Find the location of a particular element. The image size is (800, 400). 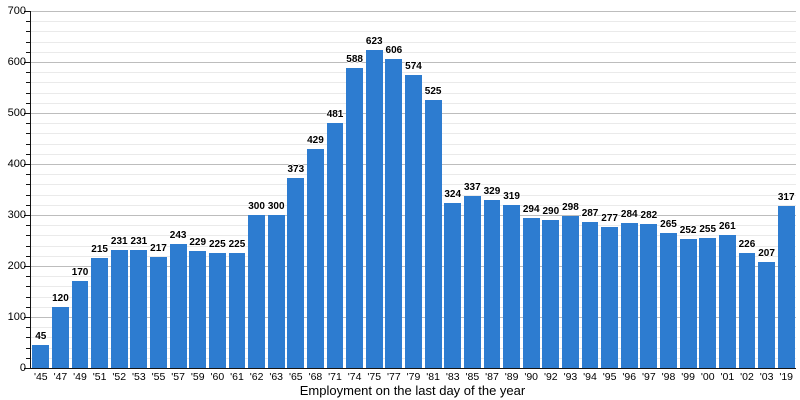

bar-value-label: 317 is located at coordinates (786, 198).